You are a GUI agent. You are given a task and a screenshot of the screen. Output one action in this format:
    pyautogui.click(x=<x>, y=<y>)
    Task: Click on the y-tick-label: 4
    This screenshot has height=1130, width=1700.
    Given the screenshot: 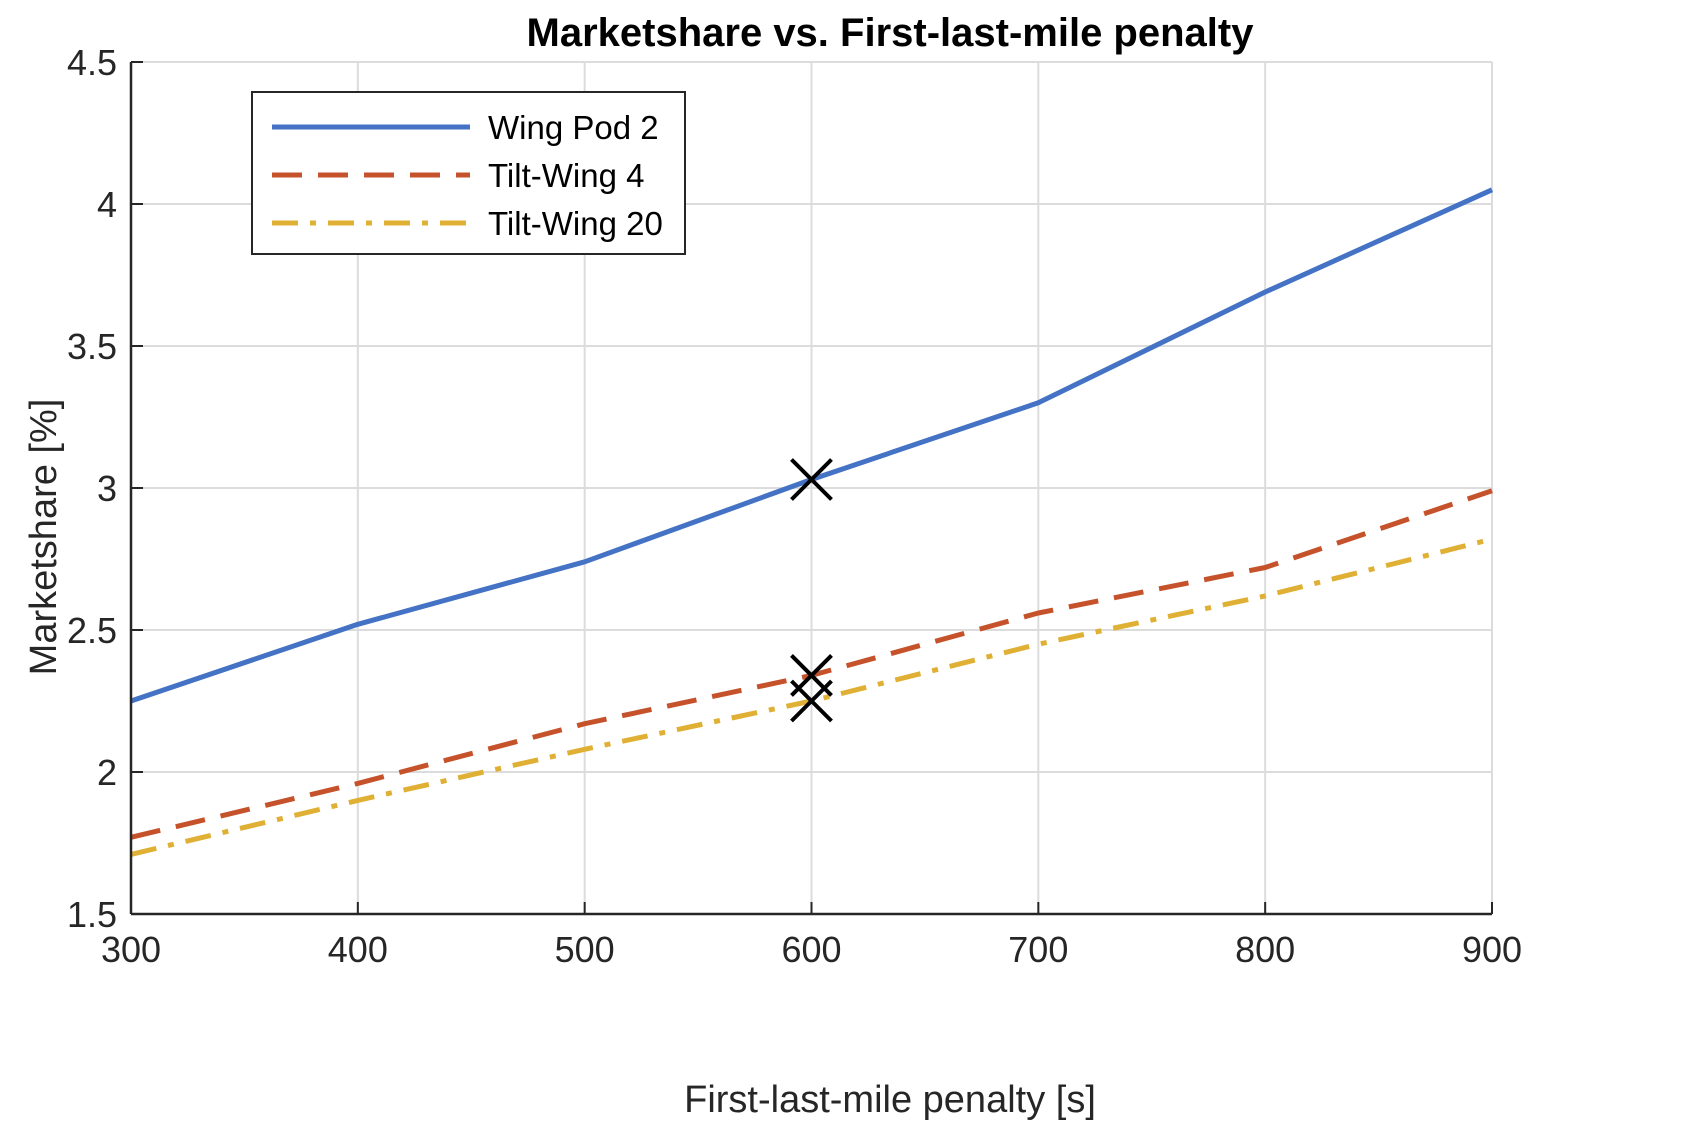 What is the action you would take?
    pyautogui.click(x=107, y=204)
    